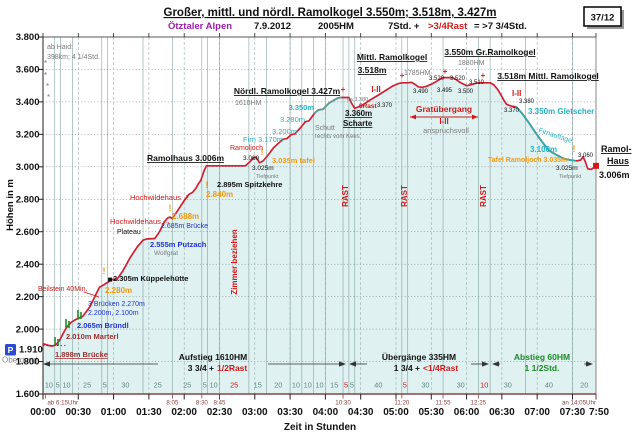 Image resolution: width=637 pixels, height=440 pixels. What do you see at coordinates (178, 244) in the screenshot?
I see `chart-annotation: 2.555m Putzach` at bounding box center [178, 244].